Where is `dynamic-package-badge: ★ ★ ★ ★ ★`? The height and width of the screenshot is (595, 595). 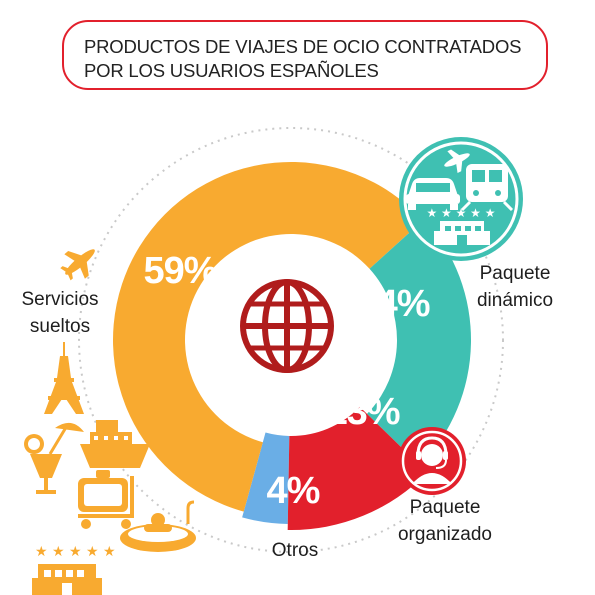
dynamic-package-badge: ★ ★ ★ ★ ★ is located at coordinates (461, 199).